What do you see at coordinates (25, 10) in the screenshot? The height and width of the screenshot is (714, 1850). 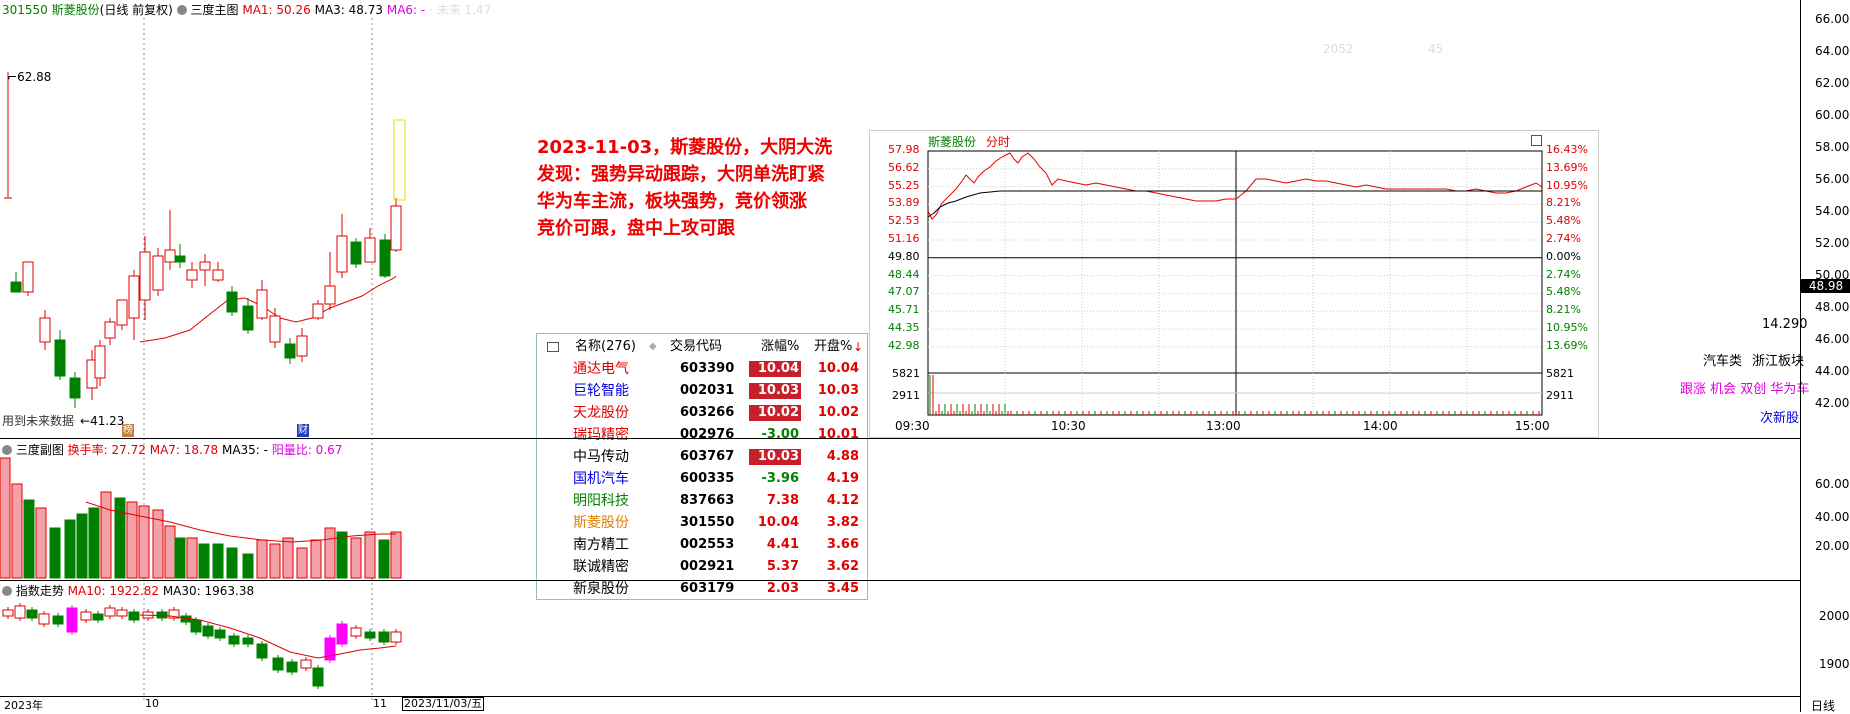 I see `stock-code: 301550` at bounding box center [25, 10].